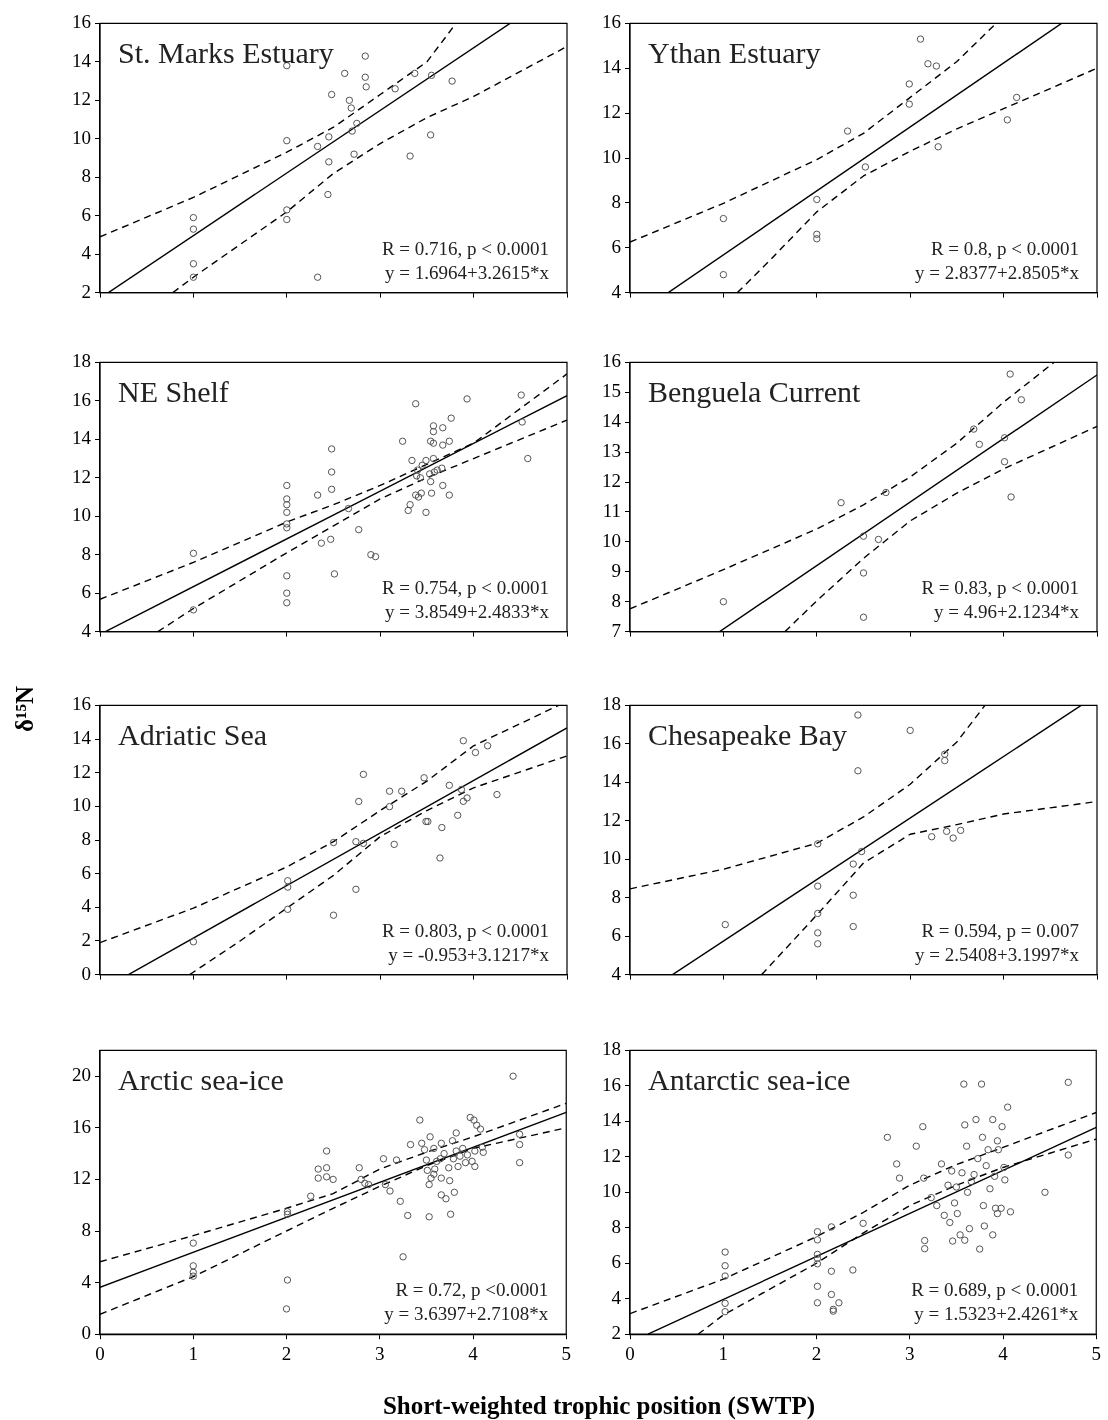 This screenshot has width=1108, height=1420. I want to click on annotation: R = 0.803, p < 0.0001, so click(465, 930).